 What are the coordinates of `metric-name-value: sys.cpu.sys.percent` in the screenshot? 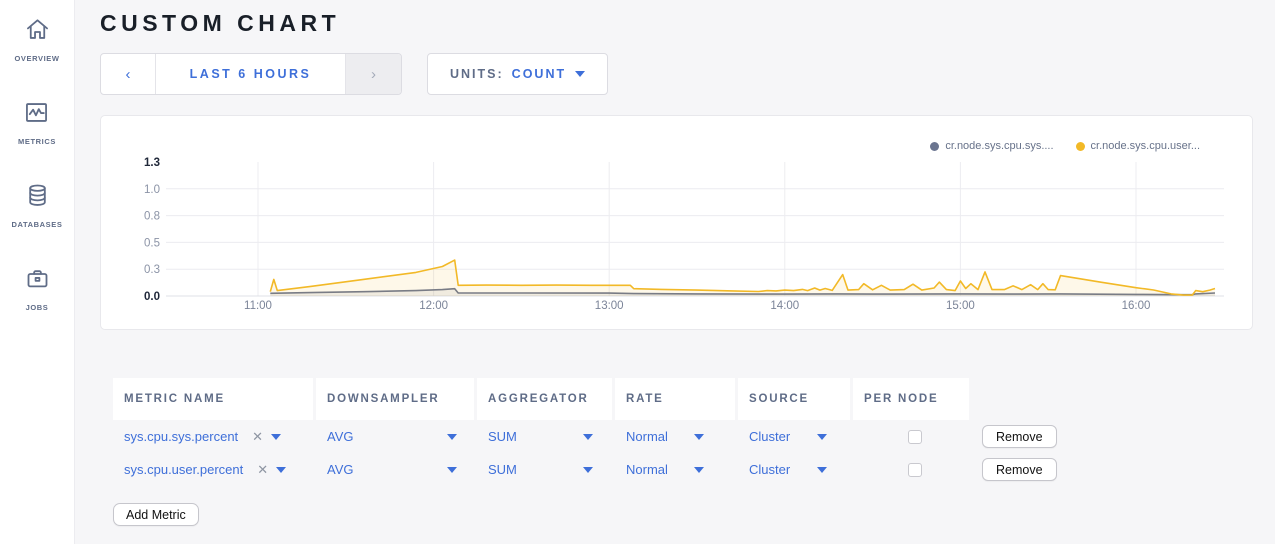 It's located at (181, 436).